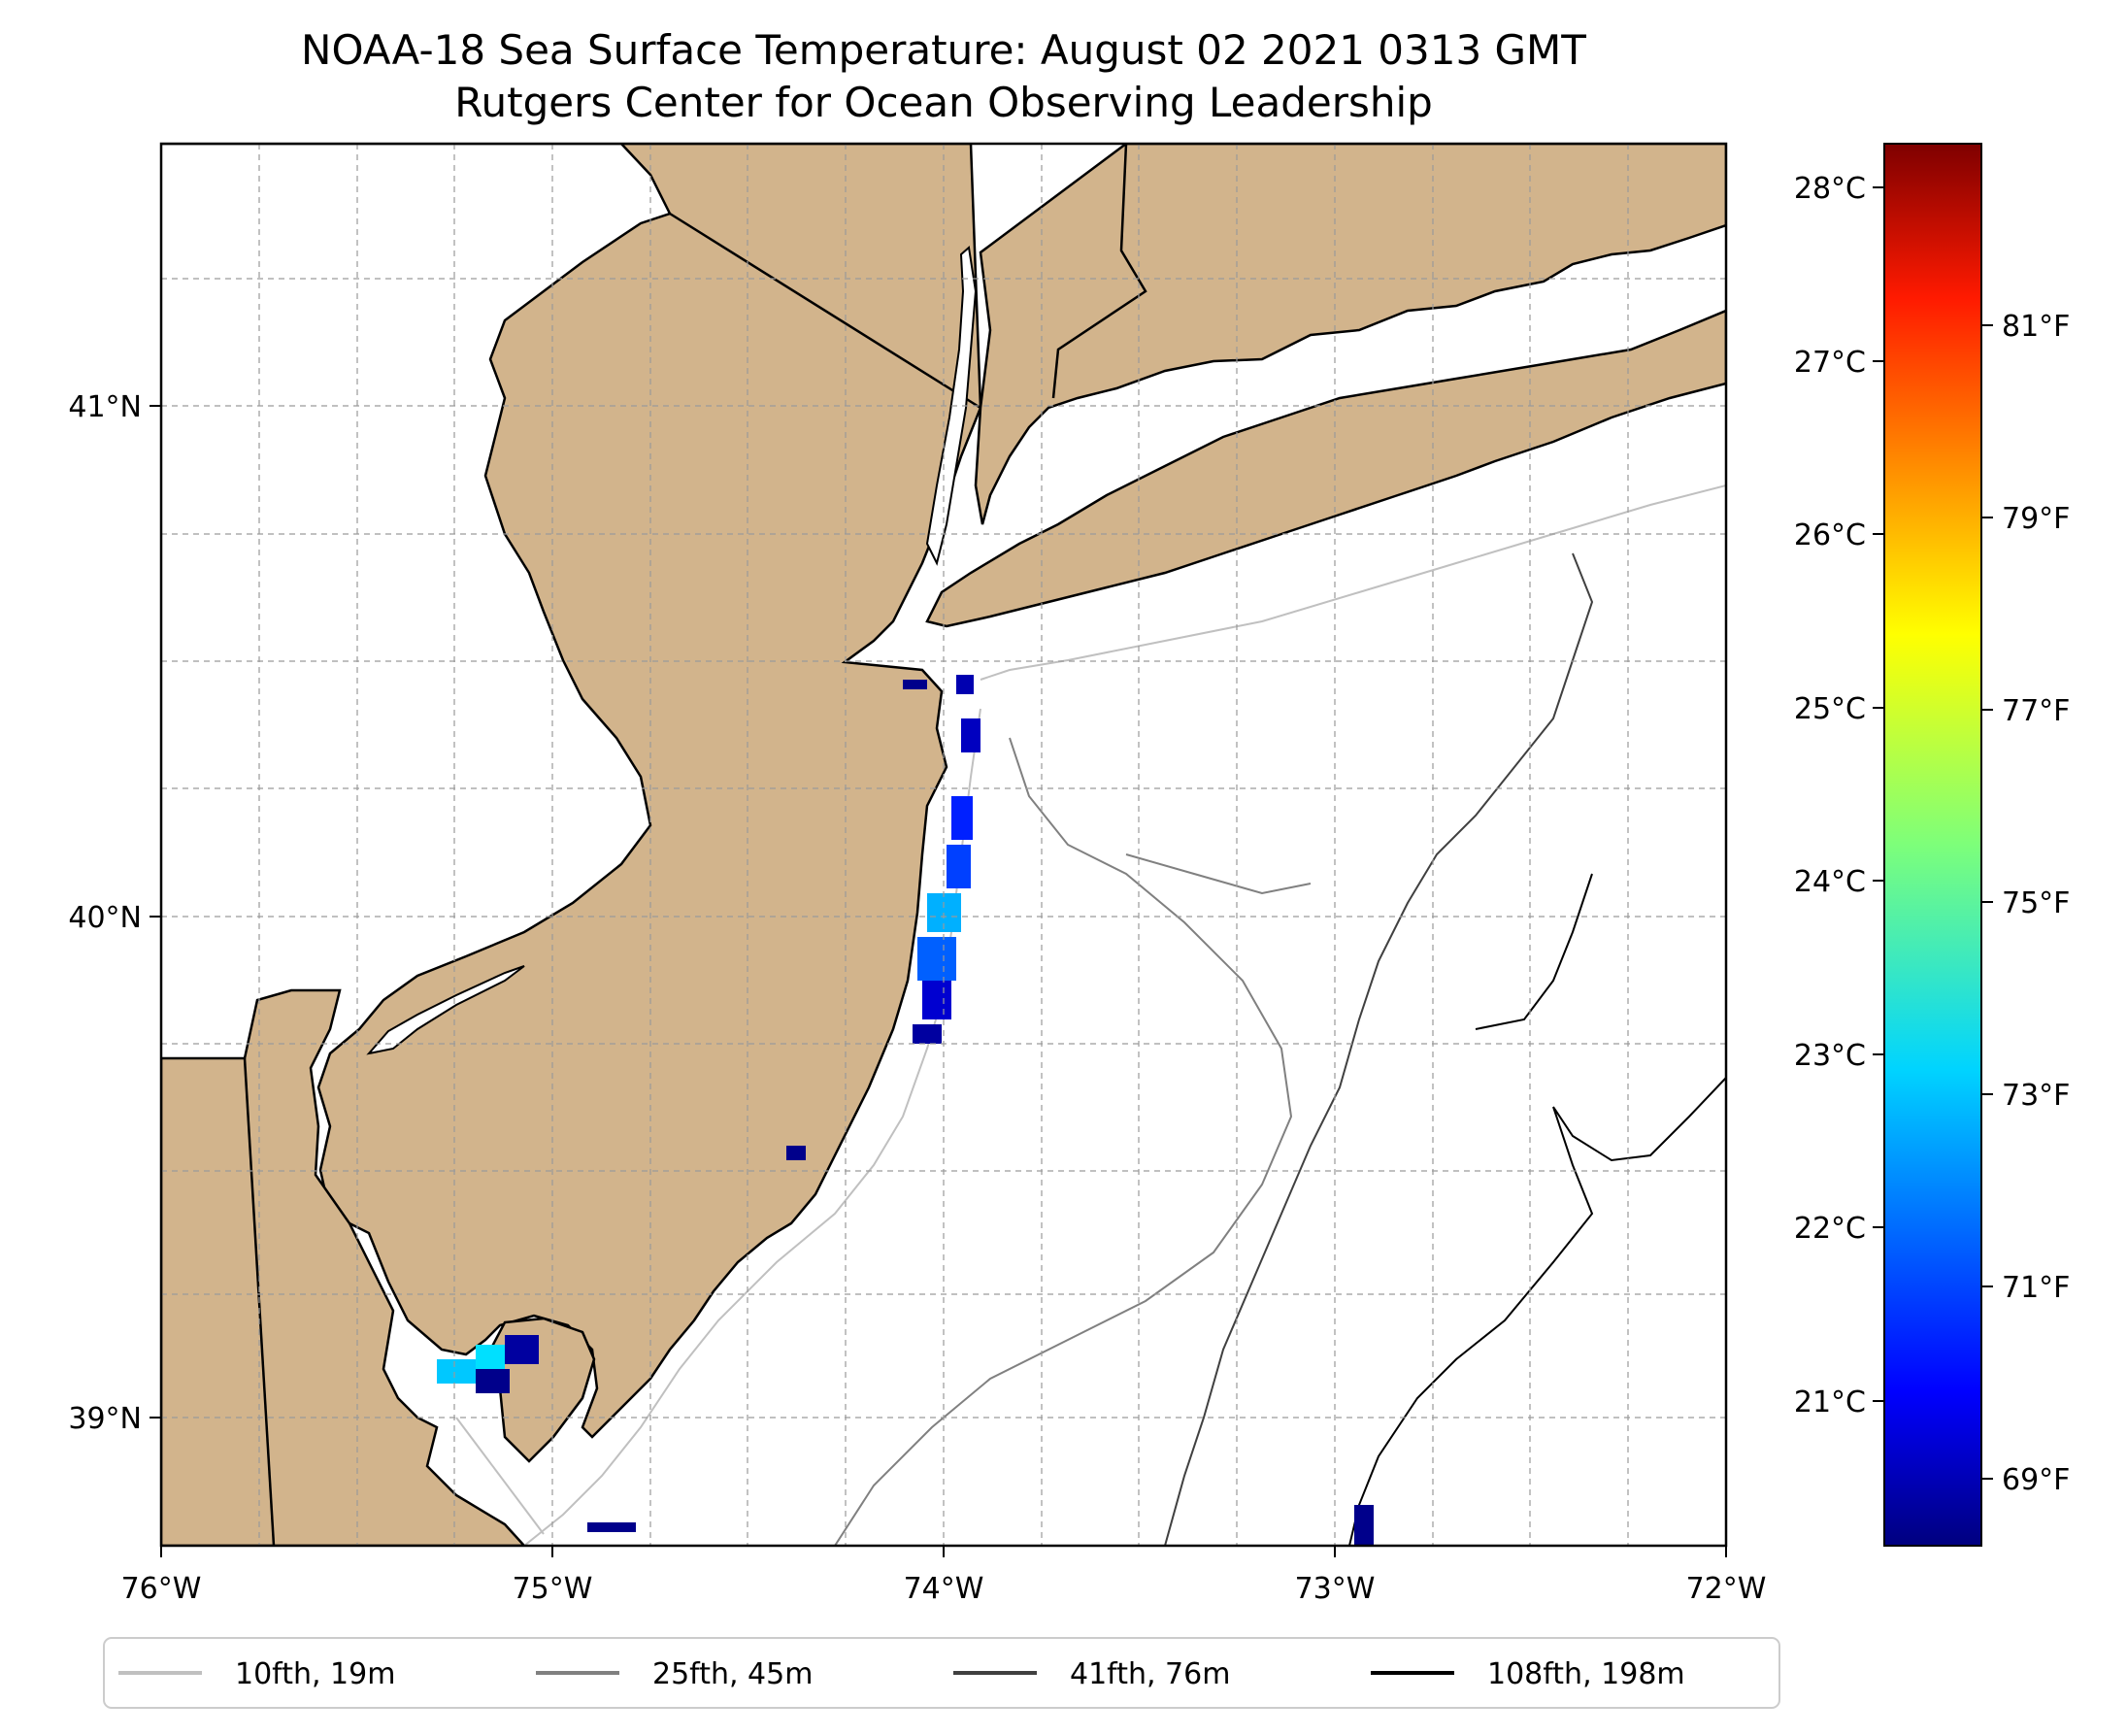 The image size is (2127, 1736). I want to click on colorbar-fahrenheit-label: 81°F, so click(2036, 327).